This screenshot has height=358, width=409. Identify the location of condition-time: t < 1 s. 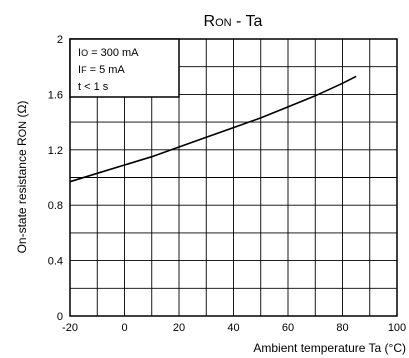
(93, 87).